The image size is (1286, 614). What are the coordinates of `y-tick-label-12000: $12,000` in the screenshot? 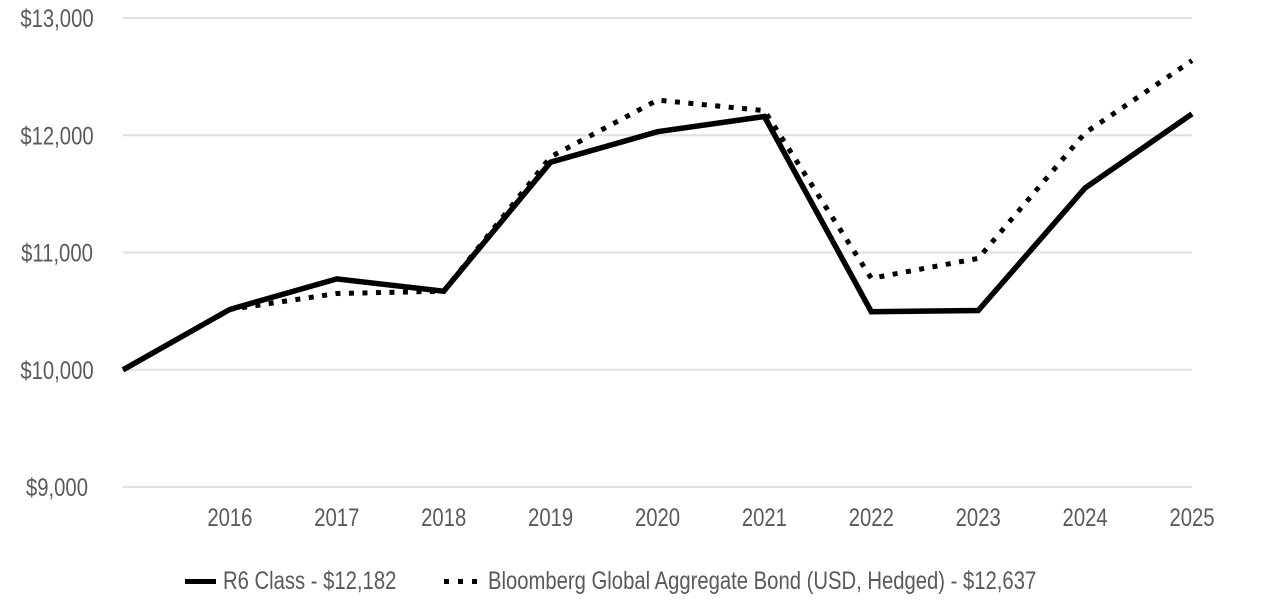 It's located at (56, 136).